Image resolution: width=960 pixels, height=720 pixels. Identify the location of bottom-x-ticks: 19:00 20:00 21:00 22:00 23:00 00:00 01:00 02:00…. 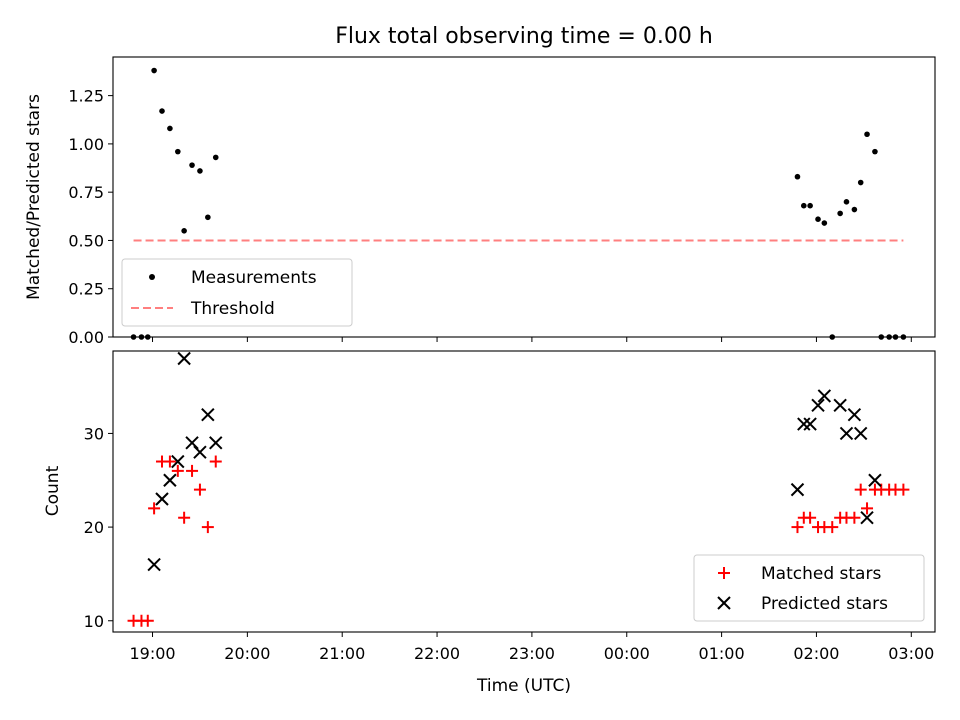
(531, 647).